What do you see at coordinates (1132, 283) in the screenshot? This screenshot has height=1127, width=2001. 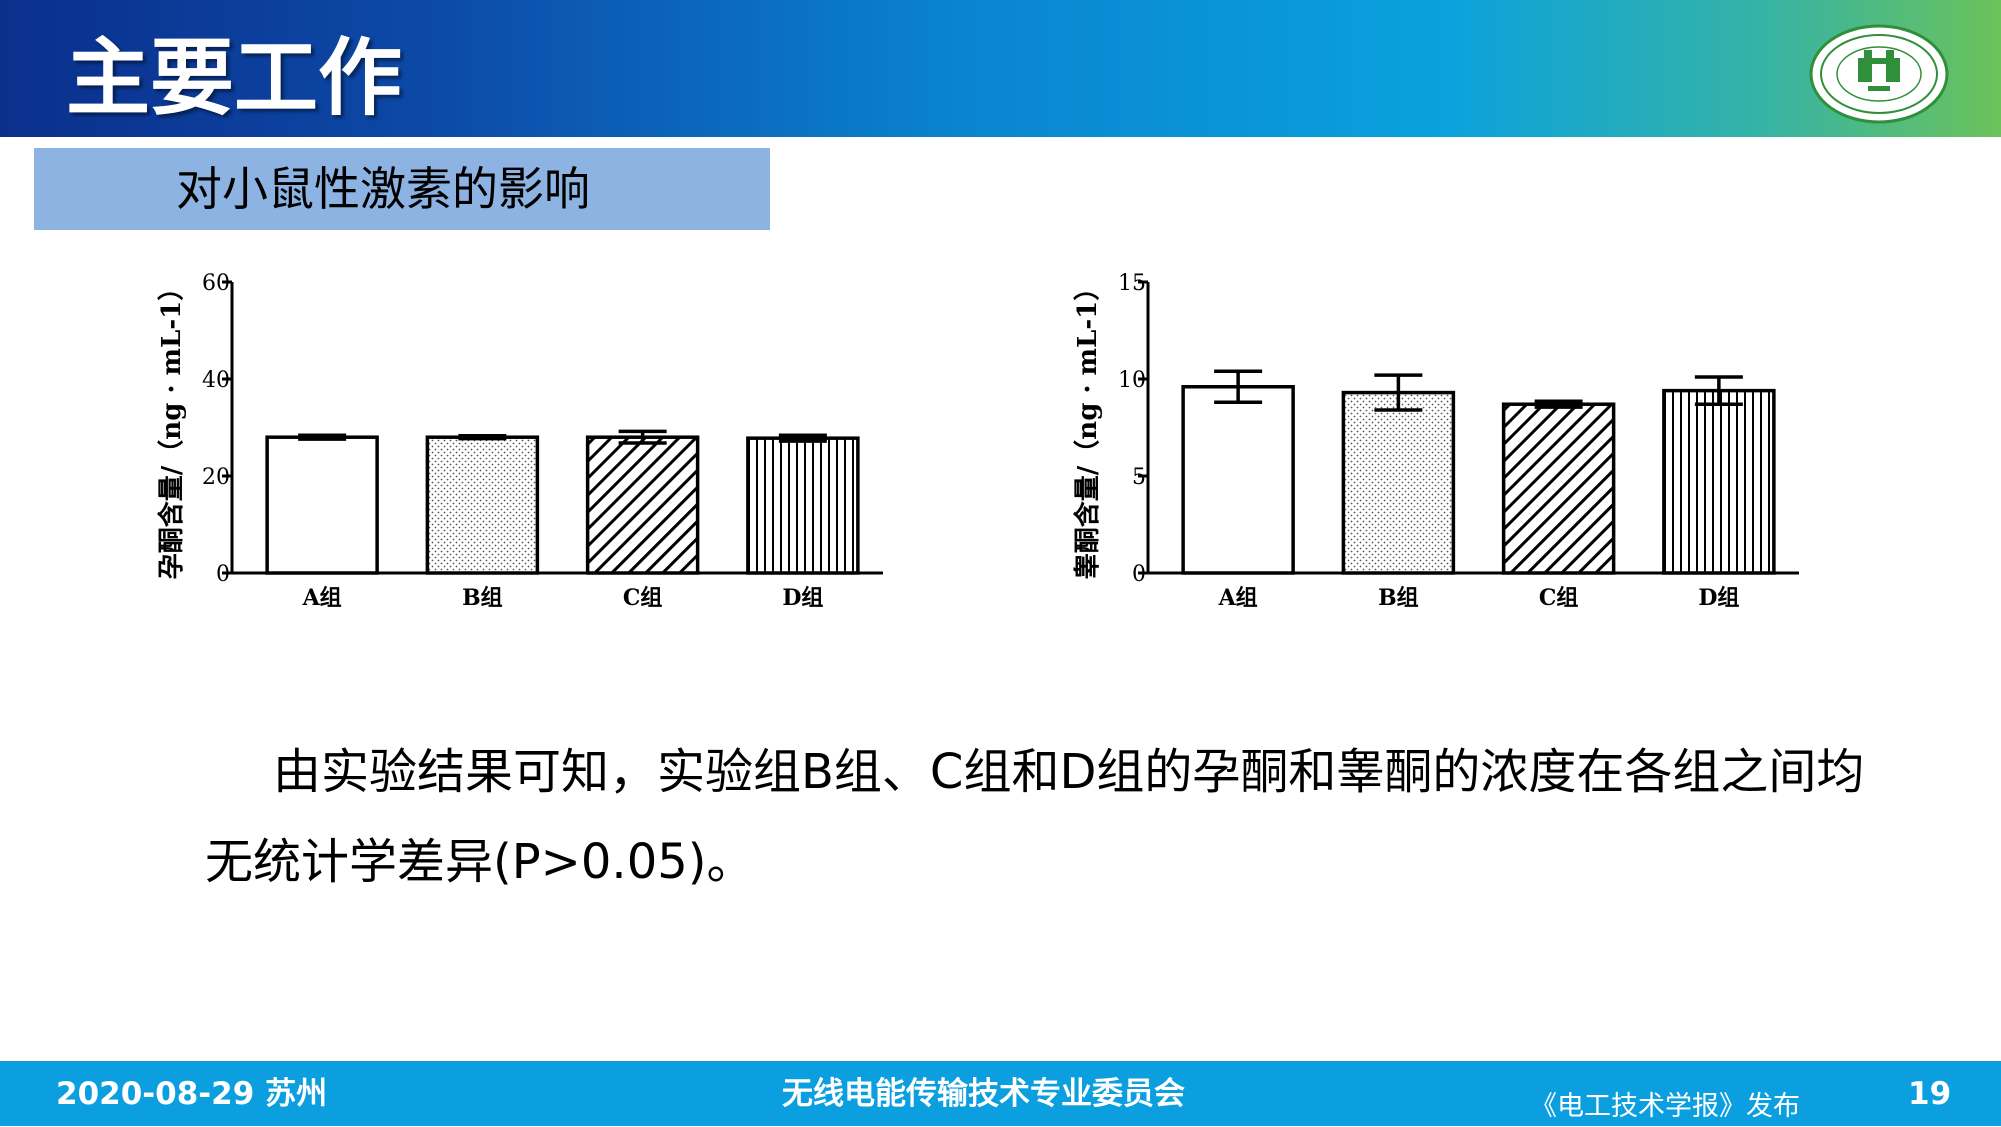 I see `y-tick-label: 15` at bounding box center [1132, 283].